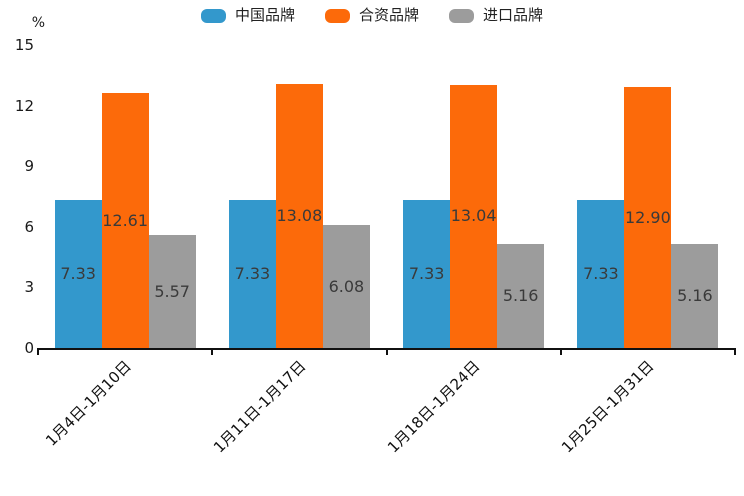  Describe the element at coordinates (29, 348) in the screenshot. I see `y-axis-tick-label: 0` at that location.